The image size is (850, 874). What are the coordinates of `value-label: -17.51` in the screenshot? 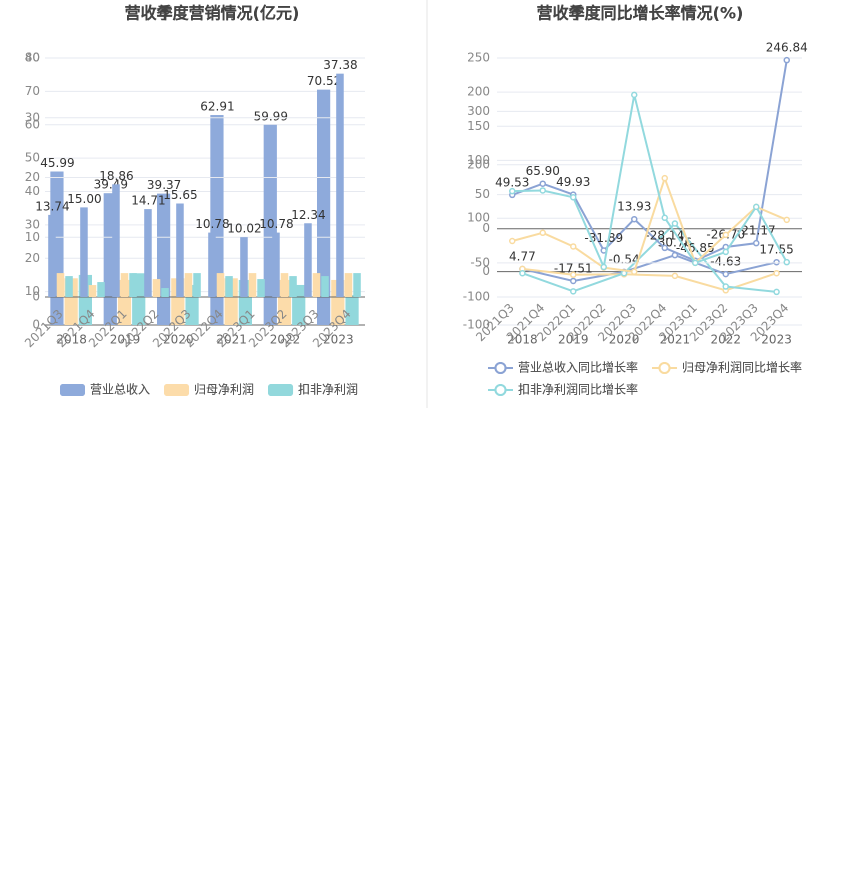 It's located at (573, 268).